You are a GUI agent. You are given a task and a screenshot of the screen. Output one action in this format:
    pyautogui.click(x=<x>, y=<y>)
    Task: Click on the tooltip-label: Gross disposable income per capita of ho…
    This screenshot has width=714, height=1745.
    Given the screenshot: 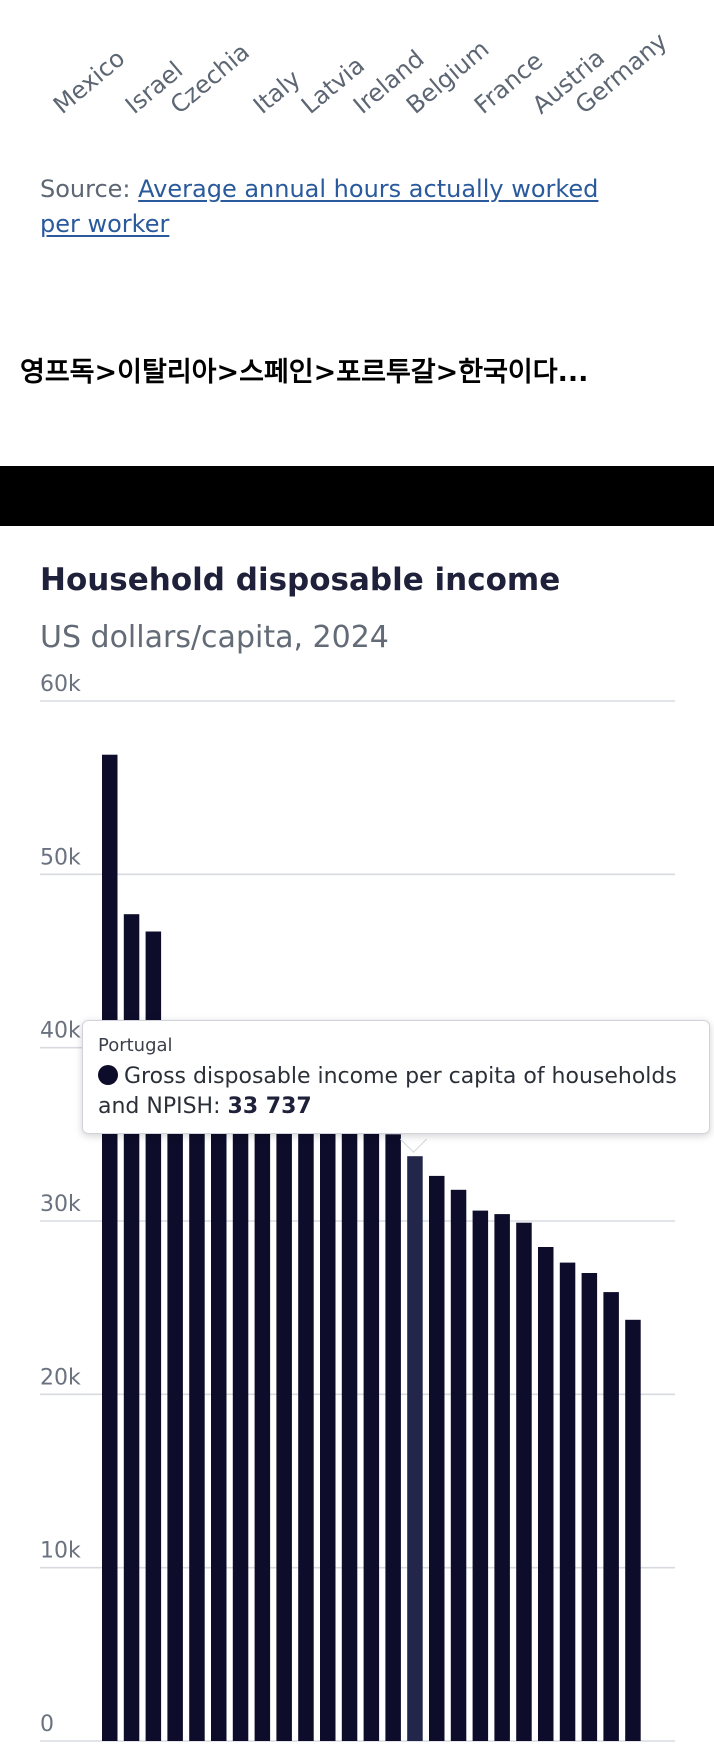 What is the action you would take?
    pyautogui.click(x=387, y=1091)
    